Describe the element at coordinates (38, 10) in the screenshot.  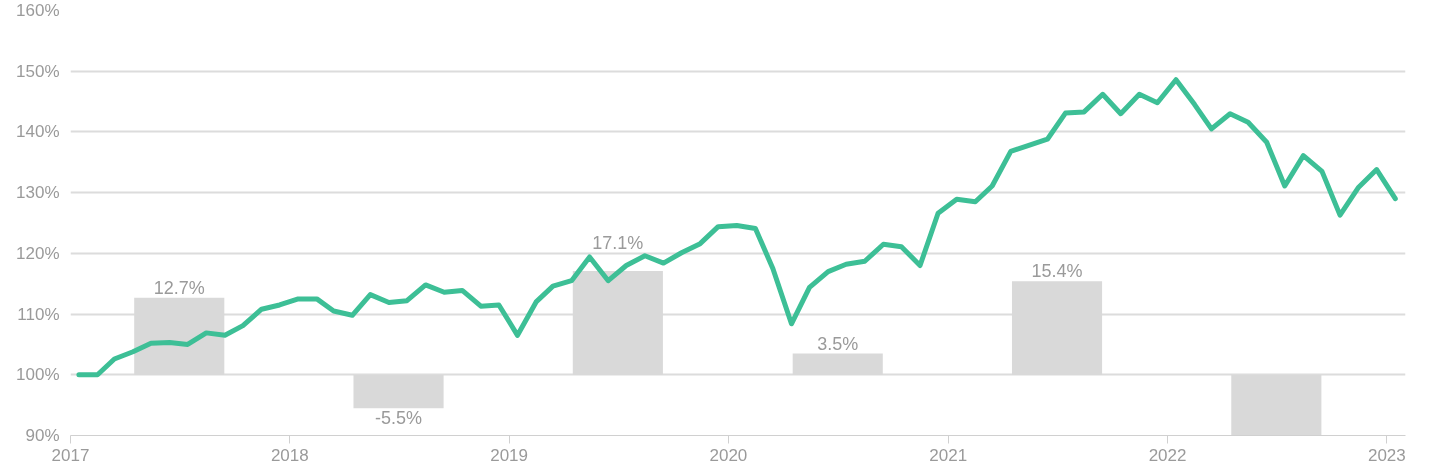
I see `y-tick-label: 160%` at that location.